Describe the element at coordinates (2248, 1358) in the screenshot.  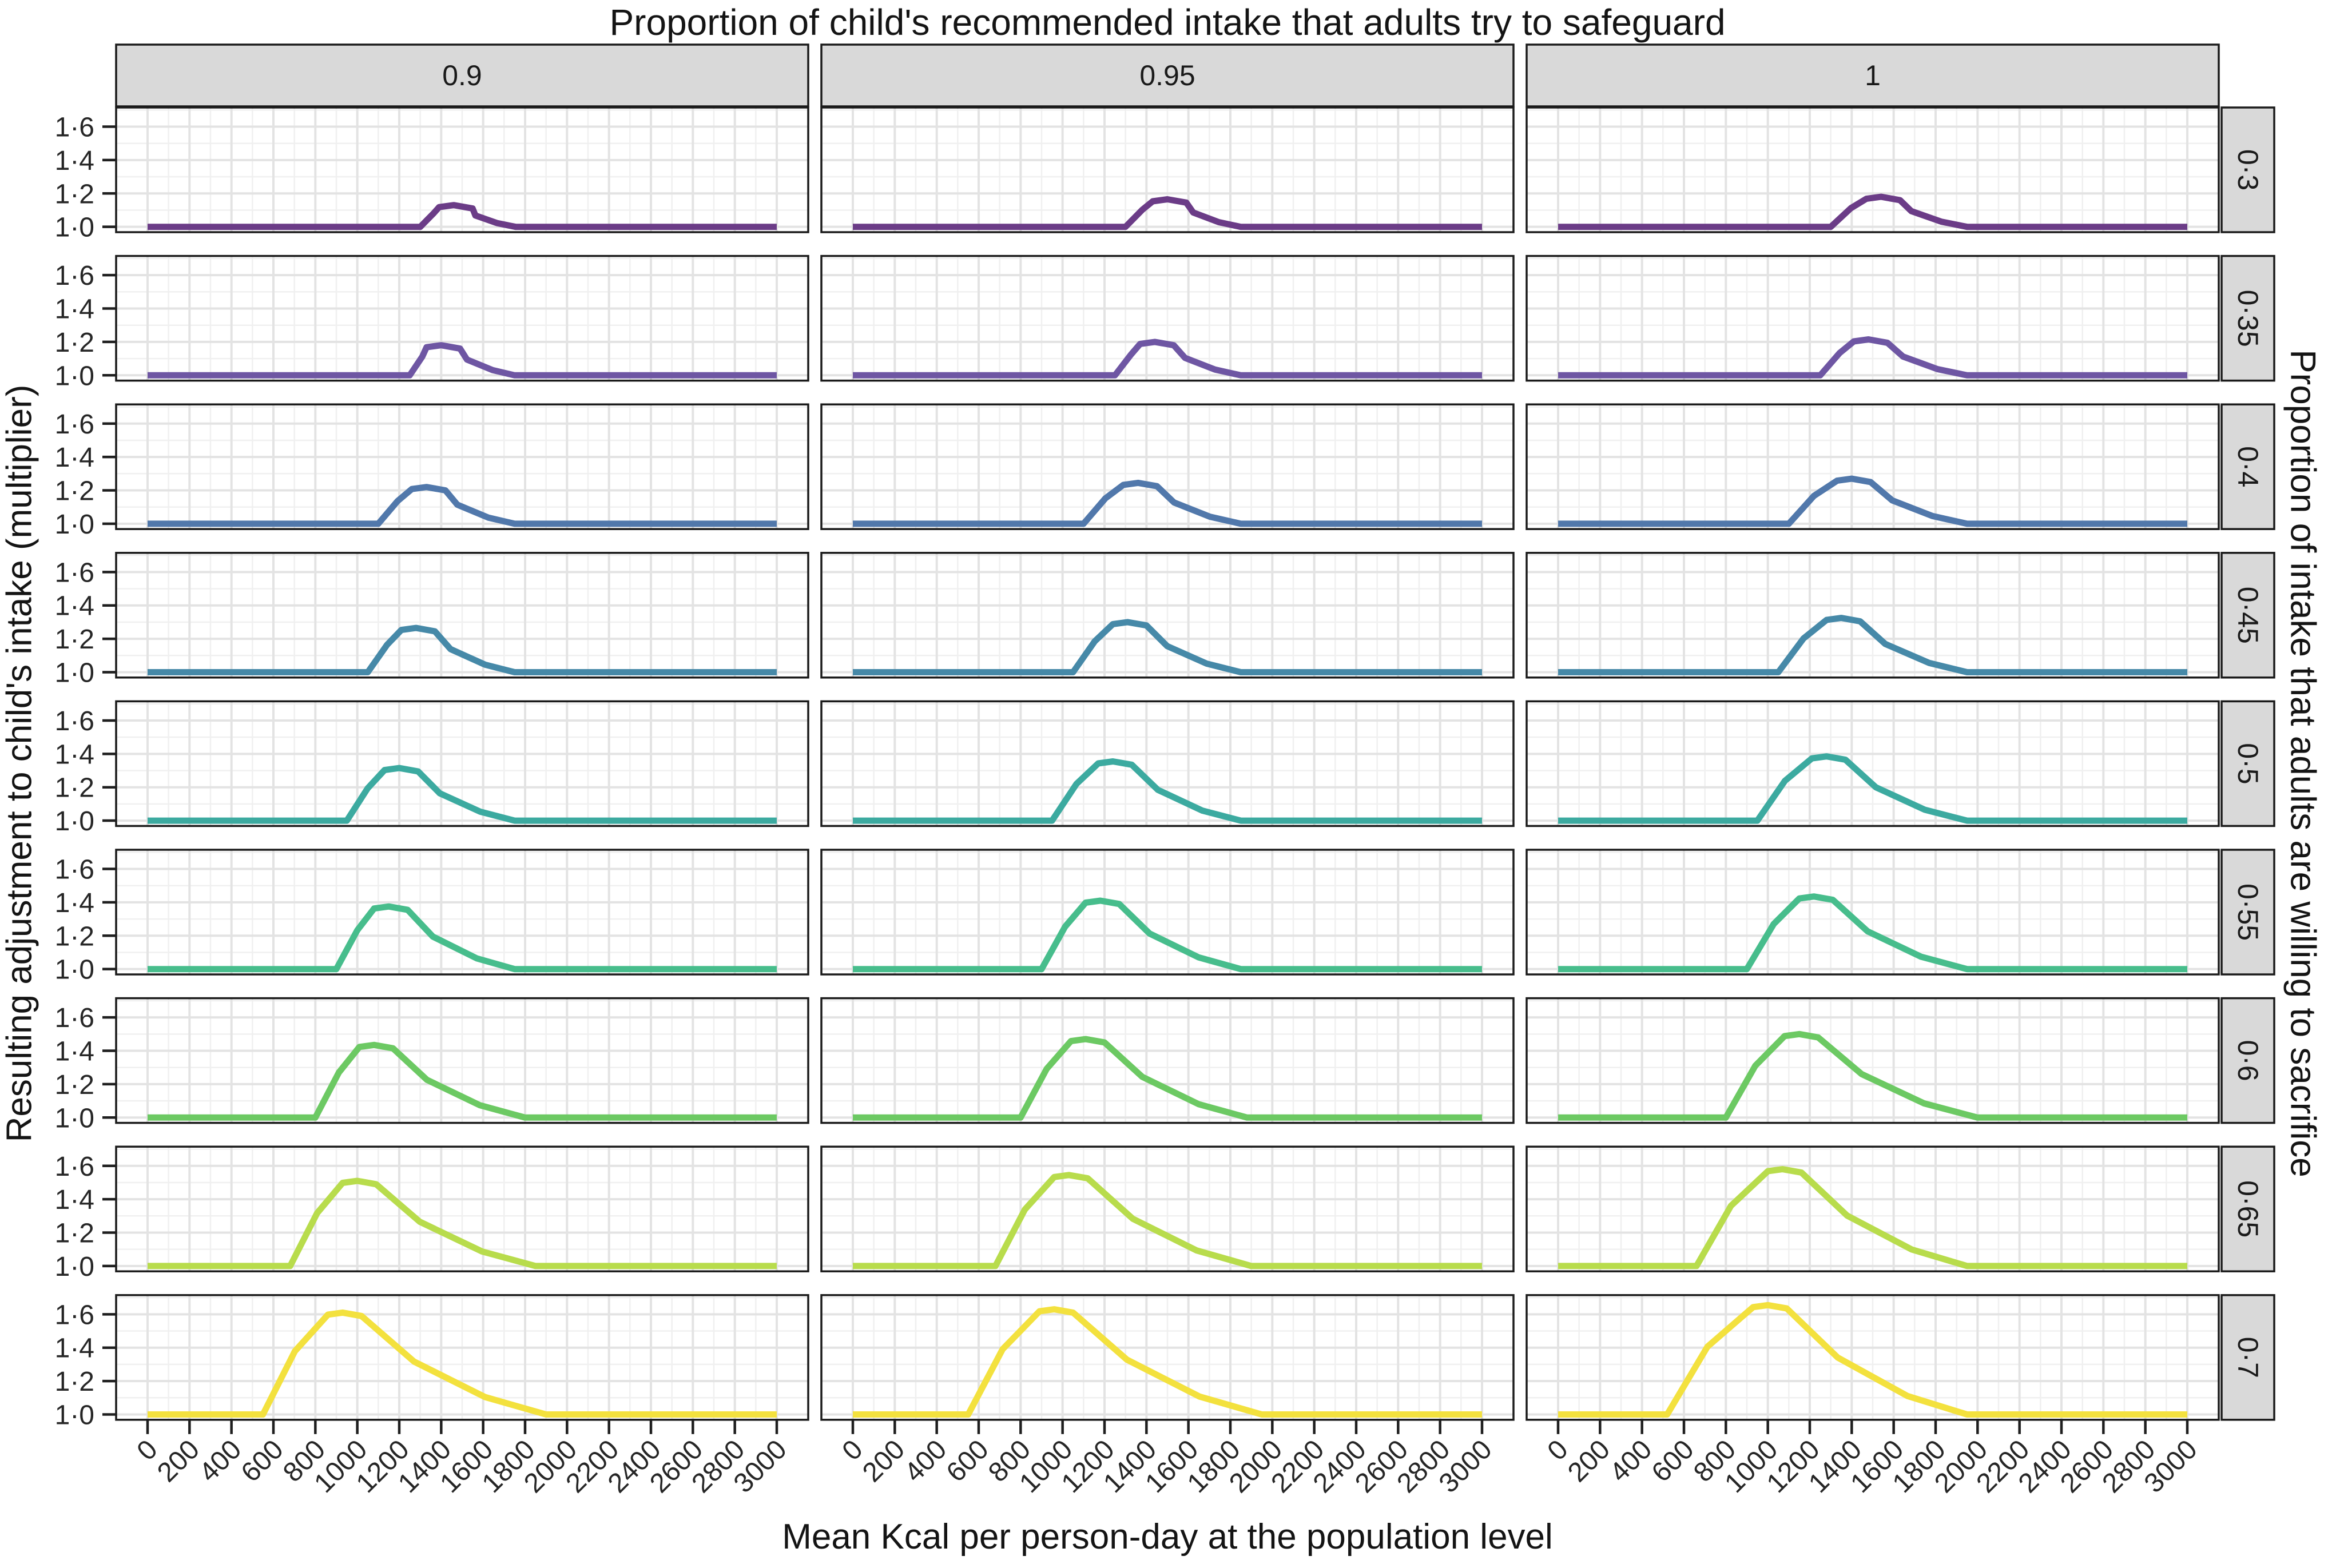
I see `facet-row-strip-label: 0·7` at that location.